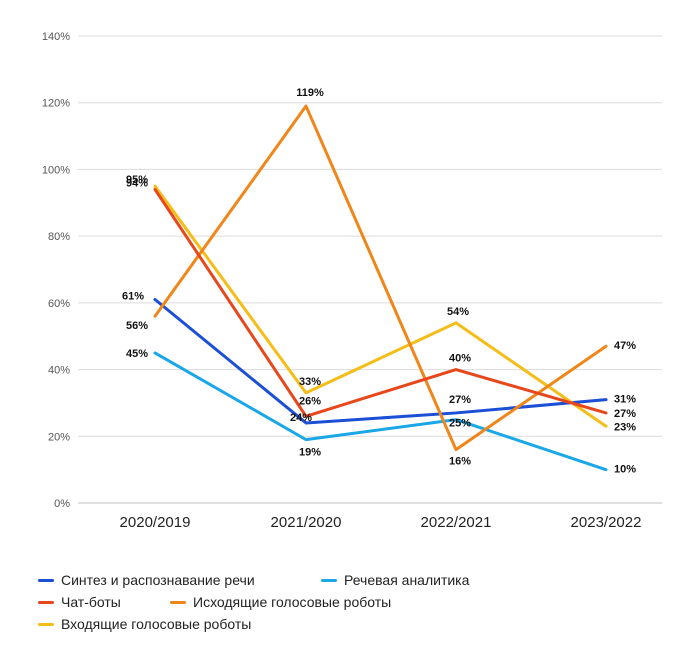 The height and width of the screenshot is (655, 684). What do you see at coordinates (56, 270) in the screenshot?
I see `y-axis-ticks: 0% 20% 40% 60% 80% 100% 120% 140%` at bounding box center [56, 270].